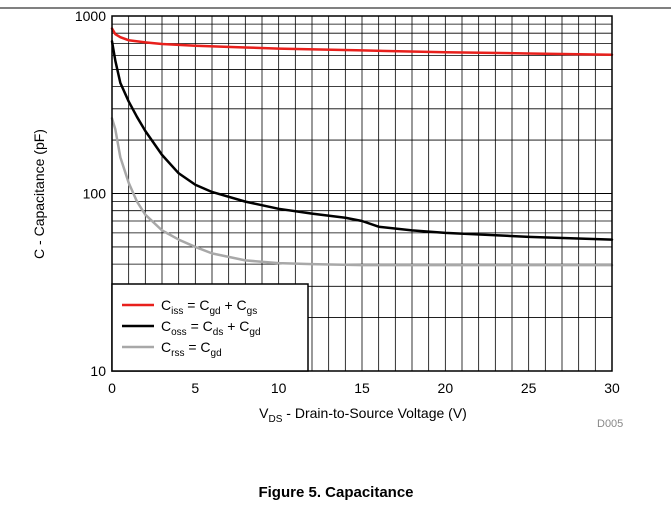  What do you see at coordinates (335, 492) in the screenshot?
I see `figure-caption: Figure 5. Capacitance` at bounding box center [335, 492].